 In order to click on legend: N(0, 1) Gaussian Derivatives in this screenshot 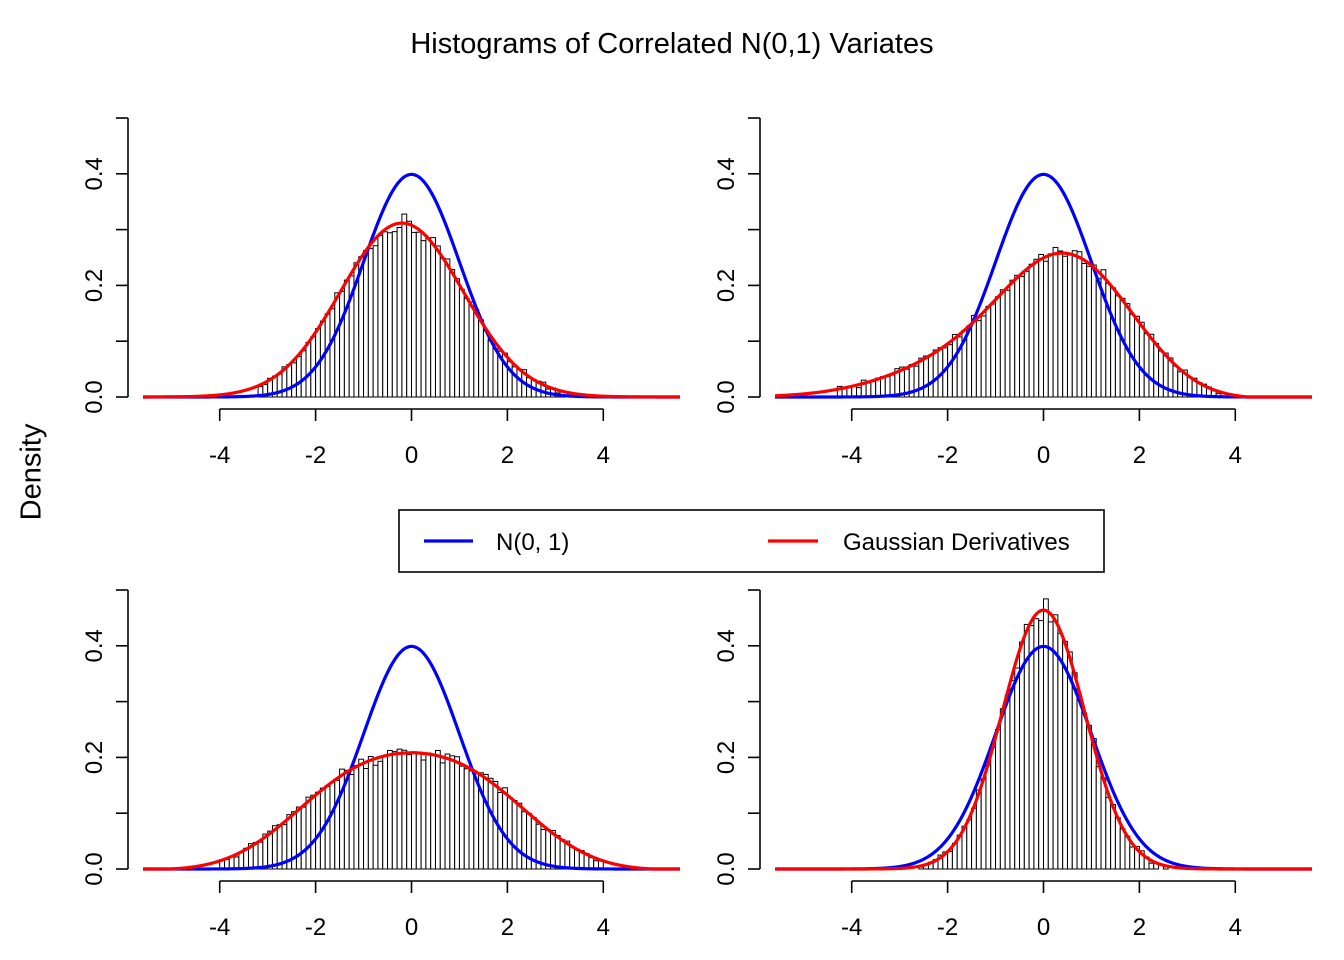, I will do `click(751, 541)`.